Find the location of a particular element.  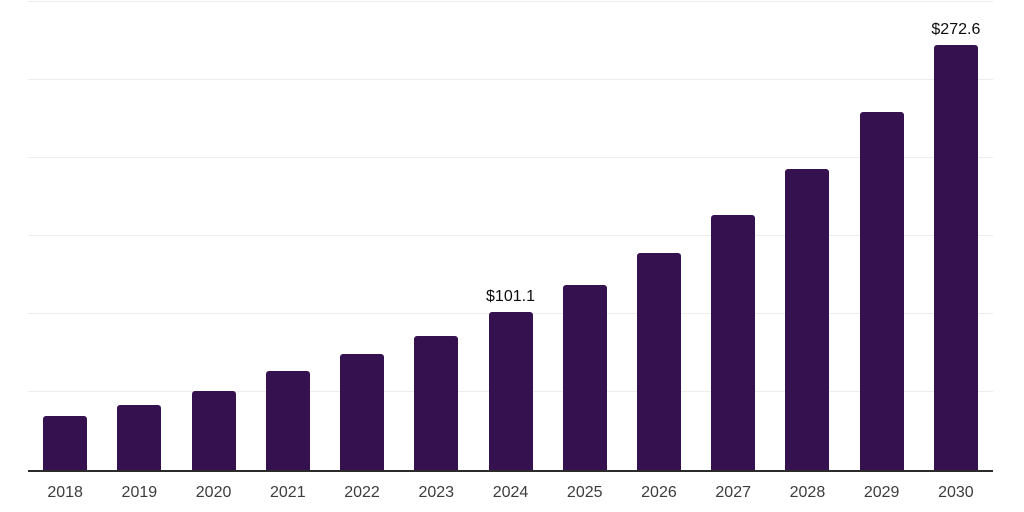

bar-2022 is located at coordinates (362, 412).